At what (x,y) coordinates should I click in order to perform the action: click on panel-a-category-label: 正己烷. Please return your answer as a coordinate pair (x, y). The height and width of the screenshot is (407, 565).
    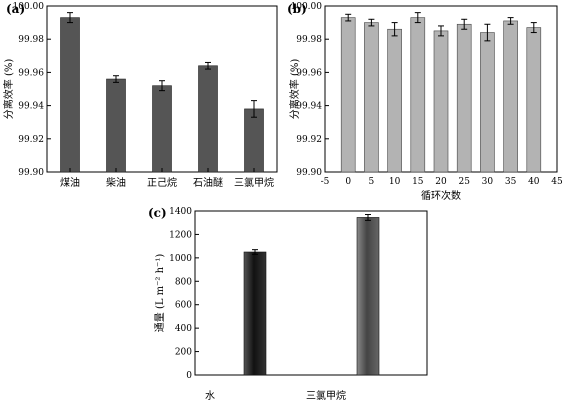
    Looking at the image, I should click on (162, 182).